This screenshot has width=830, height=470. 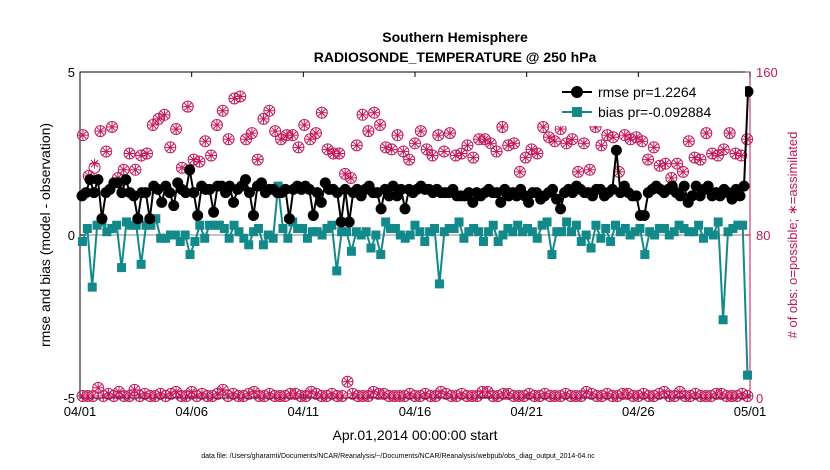 What do you see at coordinates (415, 388) in the screenshot?
I see `series-obs_assimilated_00z` at bounding box center [415, 388].